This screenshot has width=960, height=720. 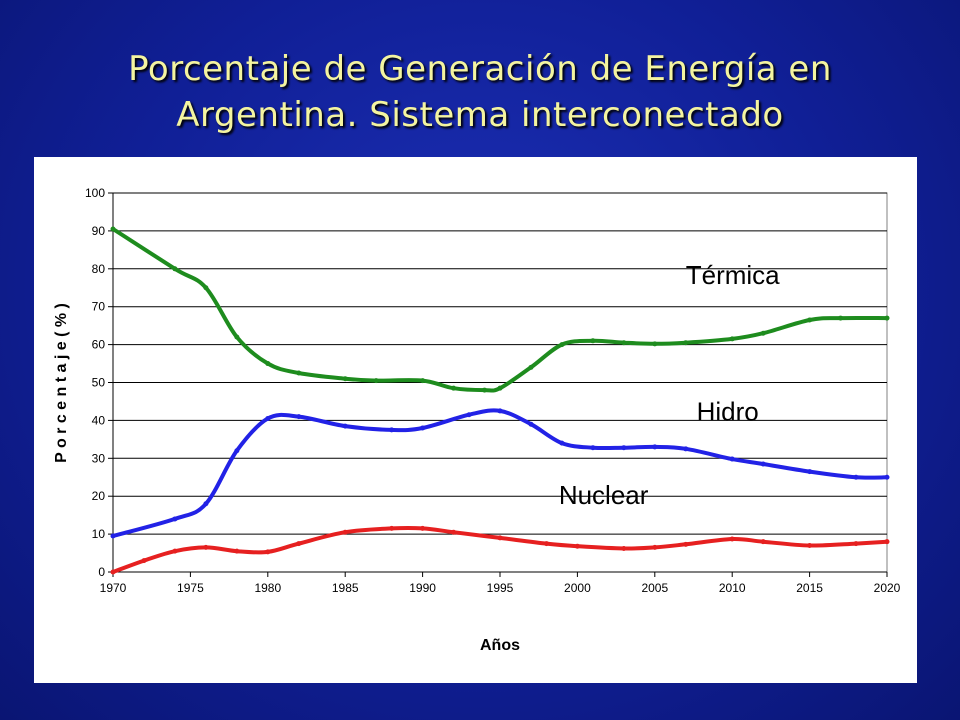 What do you see at coordinates (99, 345) in the screenshot?
I see `y-tick-label: 60` at bounding box center [99, 345].